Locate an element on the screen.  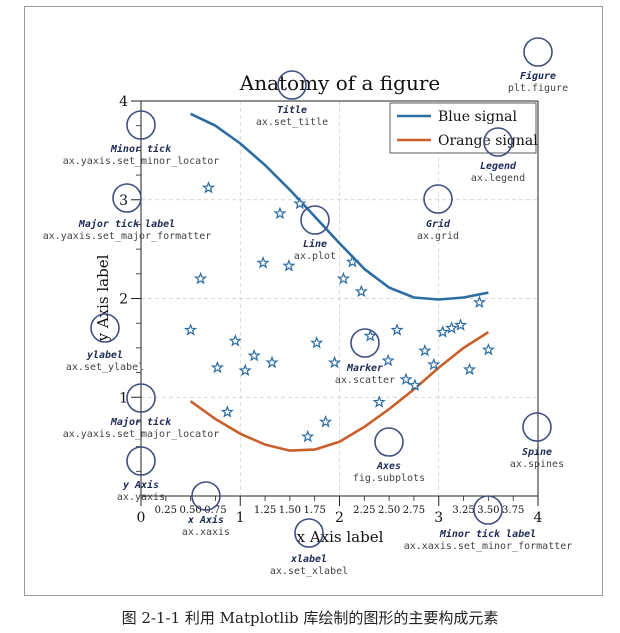
x-minor-tick-label: 2.50 is located at coordinates (389, 510).